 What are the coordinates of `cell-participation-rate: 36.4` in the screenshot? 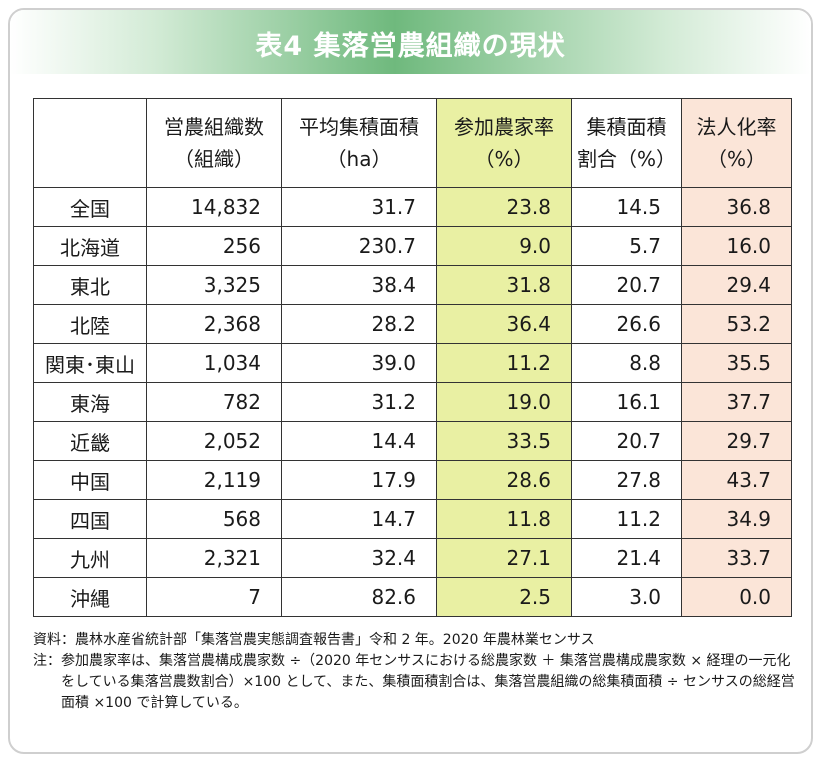 It's located at (504, 324).